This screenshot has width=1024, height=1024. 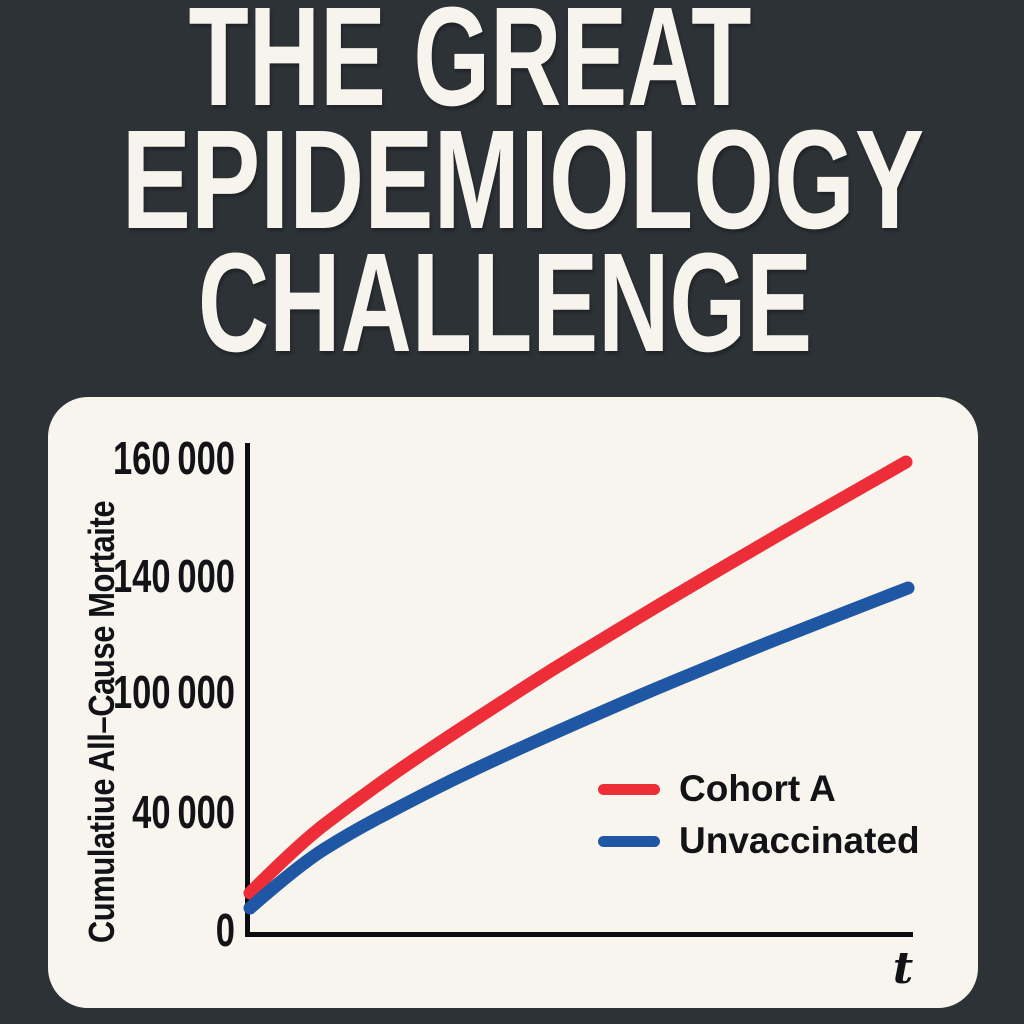 What do you see at coordinates (799, 840) in the screenshot?
I see `legend-label-unvaccinated: Unvaccinated` at bounding box center [799, 840].